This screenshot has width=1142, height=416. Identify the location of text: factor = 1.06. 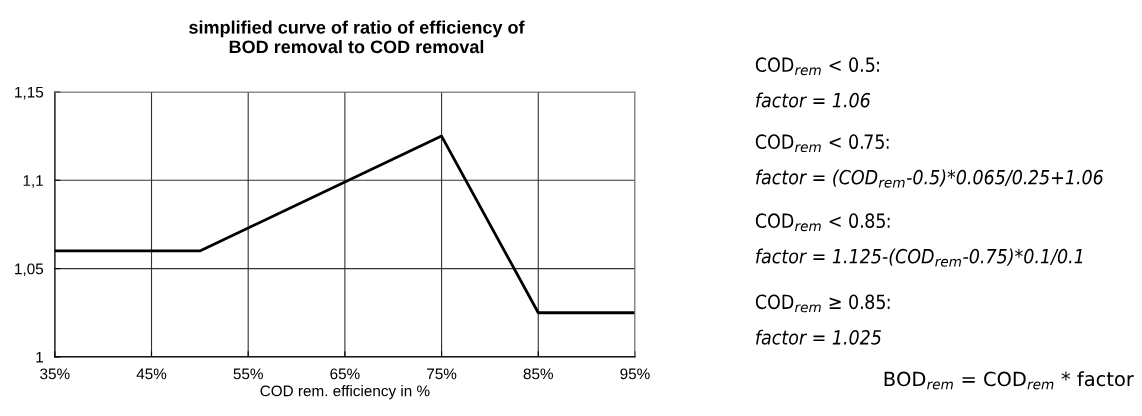
(813, 100).